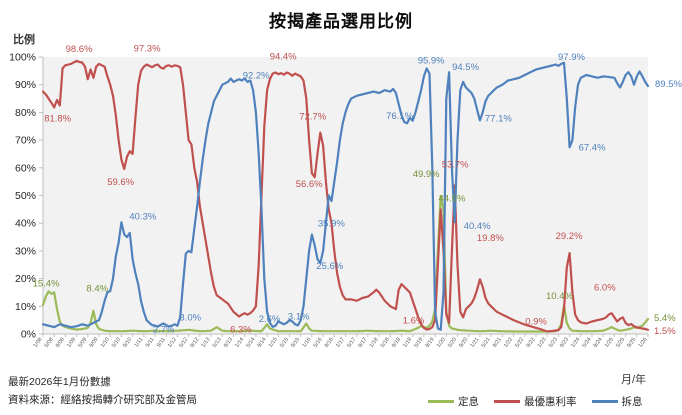 Image resolution: width=682 pixels, height=415 pixels. What do you see at coordinates (161, 343) in the screenshot?
I see `x-tick-label: 9/11` at bounding box center [161, 343].